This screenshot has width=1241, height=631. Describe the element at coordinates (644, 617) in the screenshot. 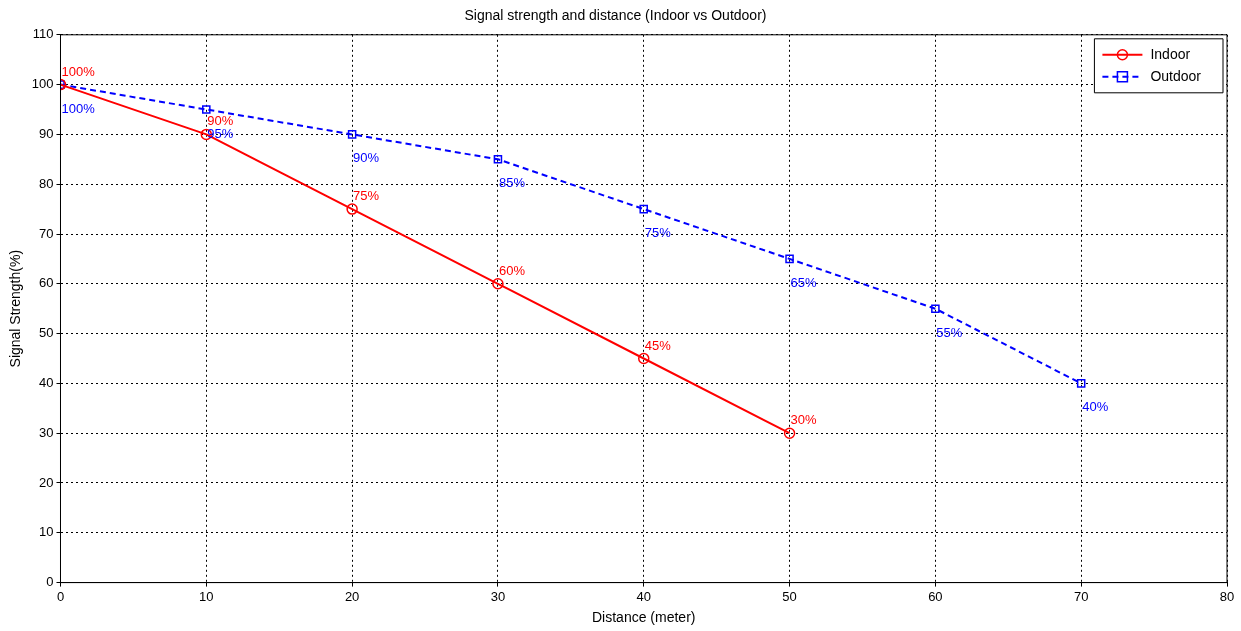

I see `x-axis-title: Distance (meter)` at that location.